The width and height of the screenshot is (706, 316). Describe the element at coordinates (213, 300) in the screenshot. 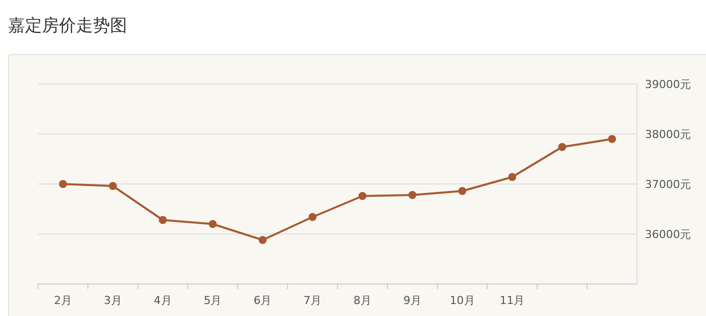

I see `x-tick-label: 5月` at that location.